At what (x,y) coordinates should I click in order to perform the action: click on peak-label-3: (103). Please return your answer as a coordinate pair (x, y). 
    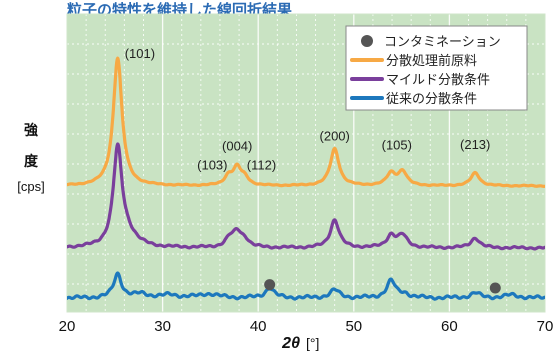
    Looking at the image, I should click on (212, 165).